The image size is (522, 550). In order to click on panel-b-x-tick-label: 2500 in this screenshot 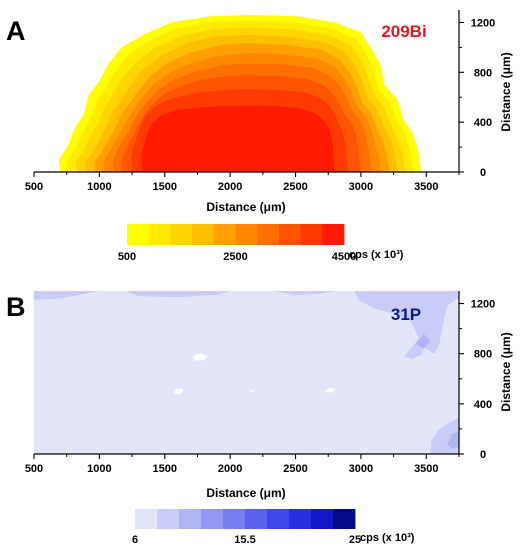, I will do `click(295, 469)`.